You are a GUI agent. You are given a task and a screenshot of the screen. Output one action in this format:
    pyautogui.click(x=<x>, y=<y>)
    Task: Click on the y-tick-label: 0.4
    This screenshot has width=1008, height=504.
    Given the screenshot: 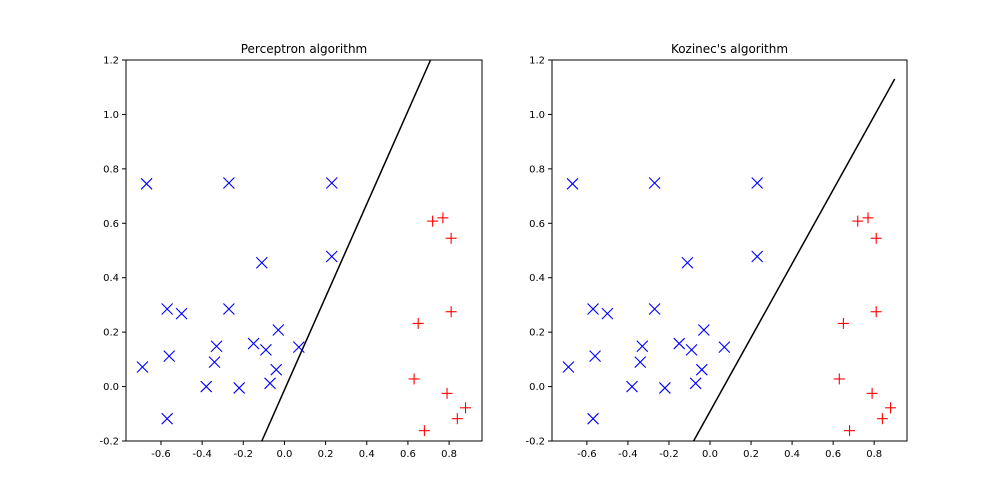 What is the action you would take?
    pyautogui.click(x=537, y=278)
    